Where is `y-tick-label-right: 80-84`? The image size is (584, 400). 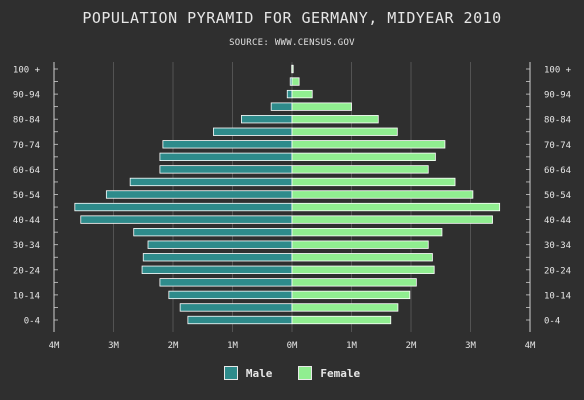 y-tick-label-right: 80-84 is located at coordinates (557, 121).